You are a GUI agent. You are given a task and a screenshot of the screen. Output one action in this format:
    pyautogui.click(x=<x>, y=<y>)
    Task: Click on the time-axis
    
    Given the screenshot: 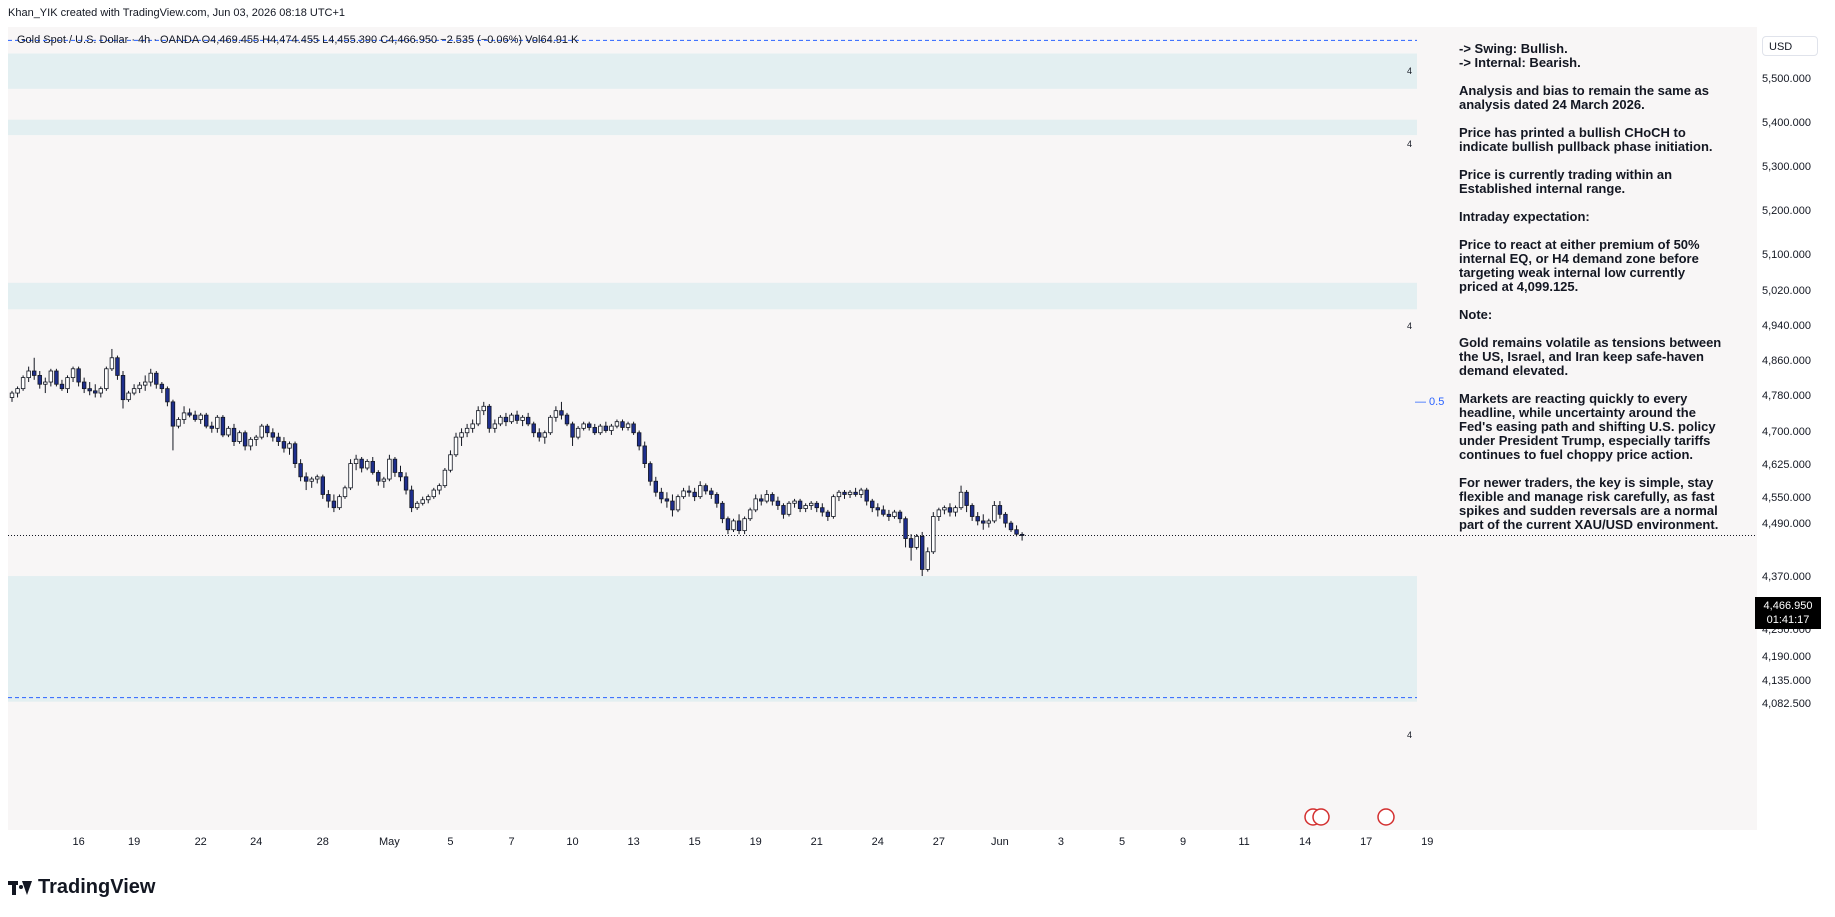 What is the action you would take?
    pyautogui.click(x=917, y=843)
    